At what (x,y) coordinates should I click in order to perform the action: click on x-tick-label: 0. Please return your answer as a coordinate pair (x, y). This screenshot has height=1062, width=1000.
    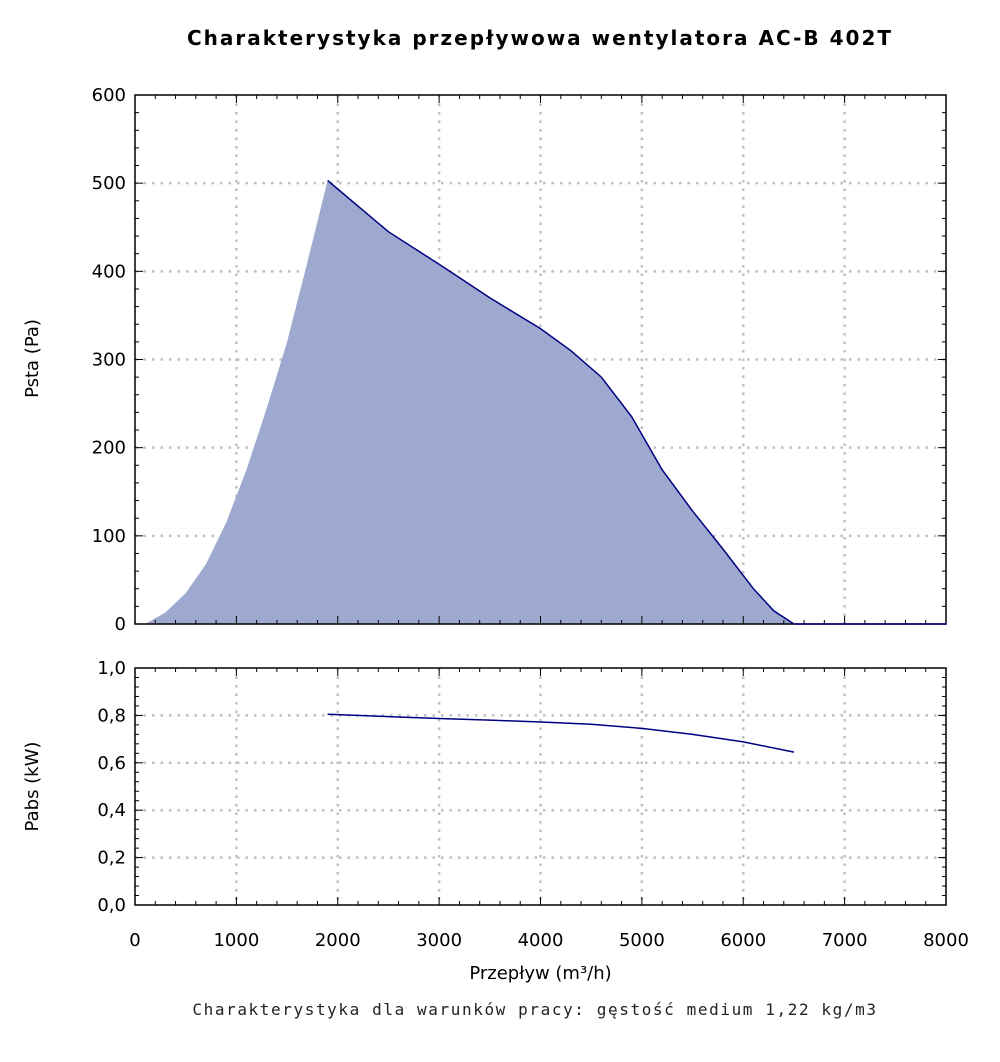
    Looking at the image, I should click on (134, 940).